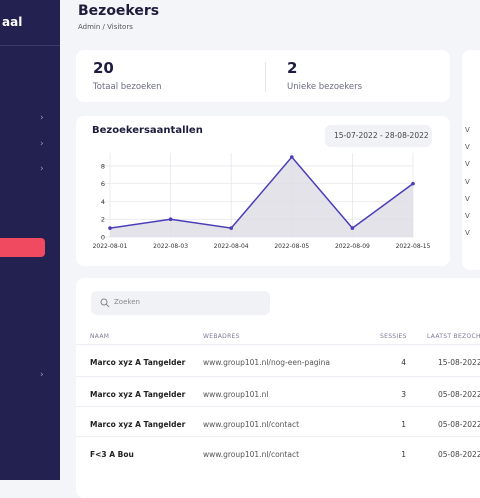  Describe the element at coordinates (413, 246) in the screenshot. I see `x-tick-label: 2022-08-15` at that location.